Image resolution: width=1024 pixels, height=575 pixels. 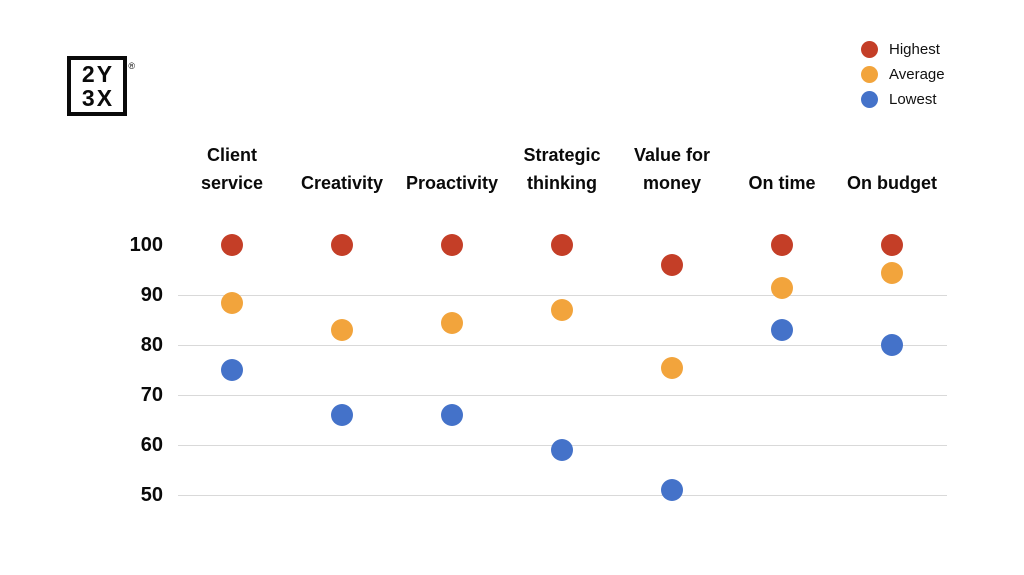 I want to click on legend-label: Lowest, so click(x=913, y=99).